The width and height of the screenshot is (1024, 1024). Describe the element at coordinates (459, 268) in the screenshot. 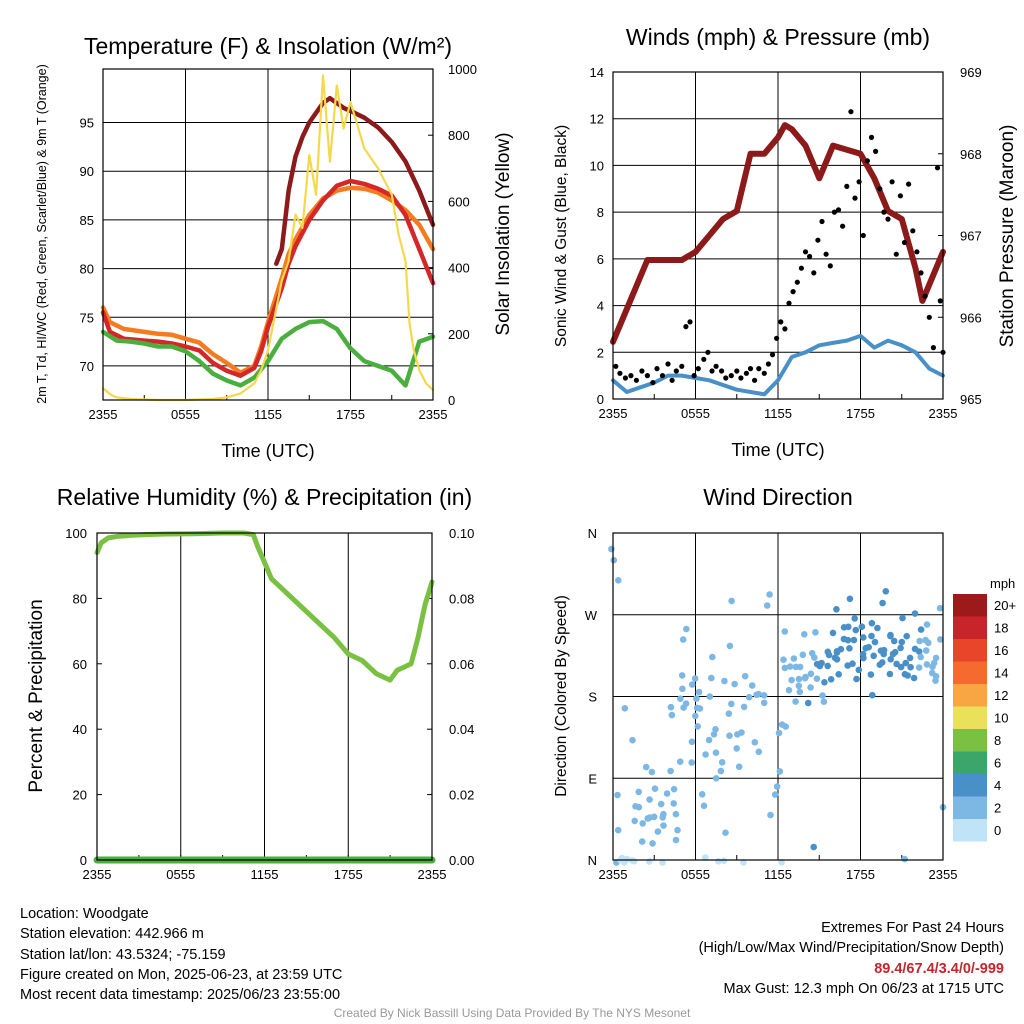

I see `y2-tick-label: 400` at that location.